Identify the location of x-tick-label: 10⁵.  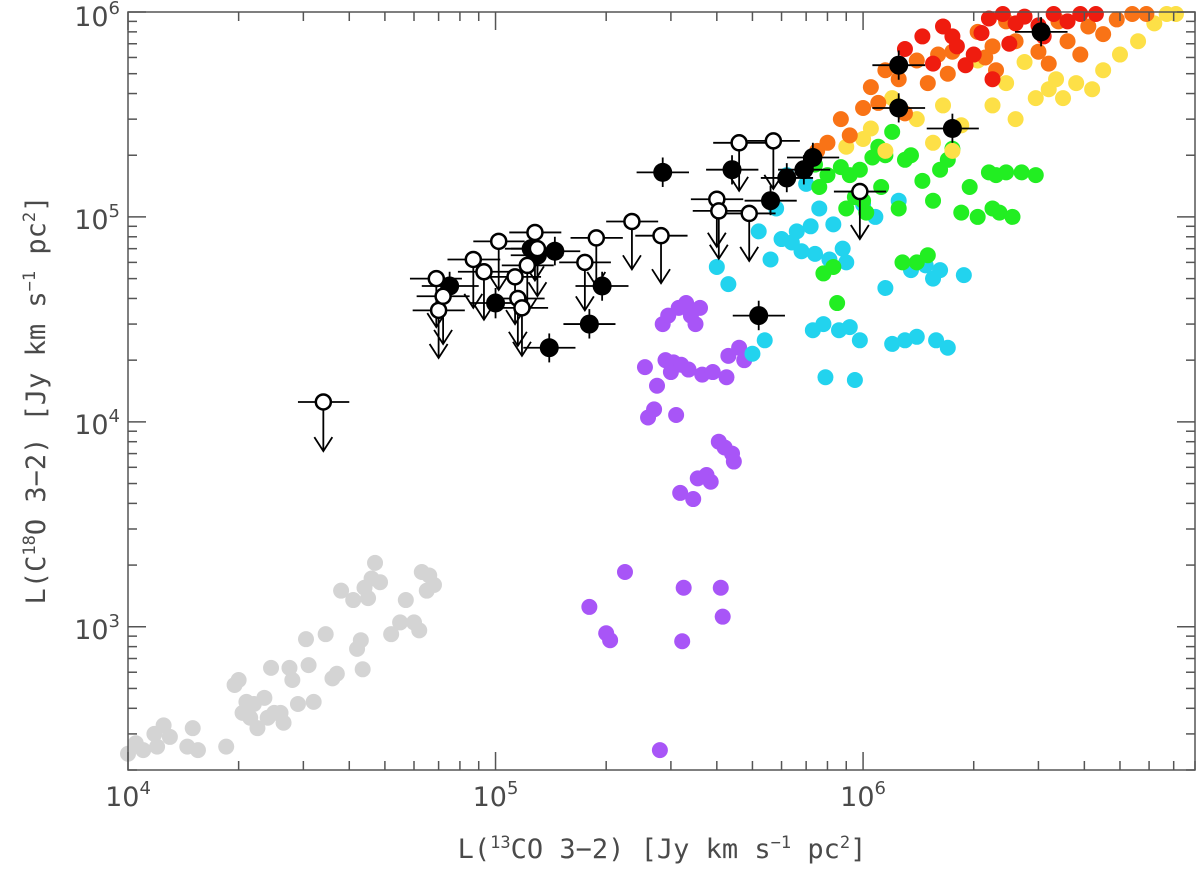
(496, 795).